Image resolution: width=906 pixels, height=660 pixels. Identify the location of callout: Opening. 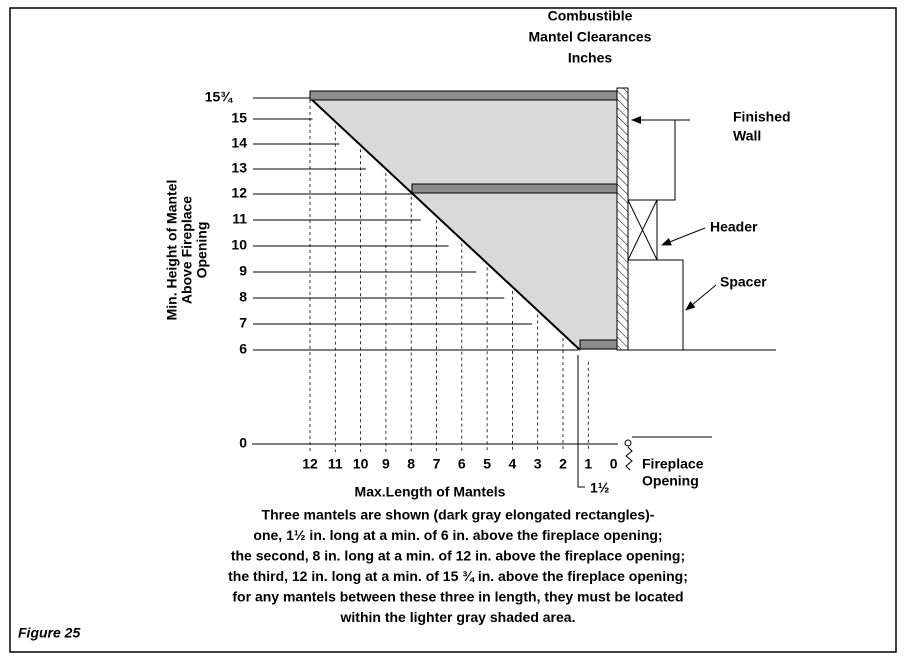
(670, 481).